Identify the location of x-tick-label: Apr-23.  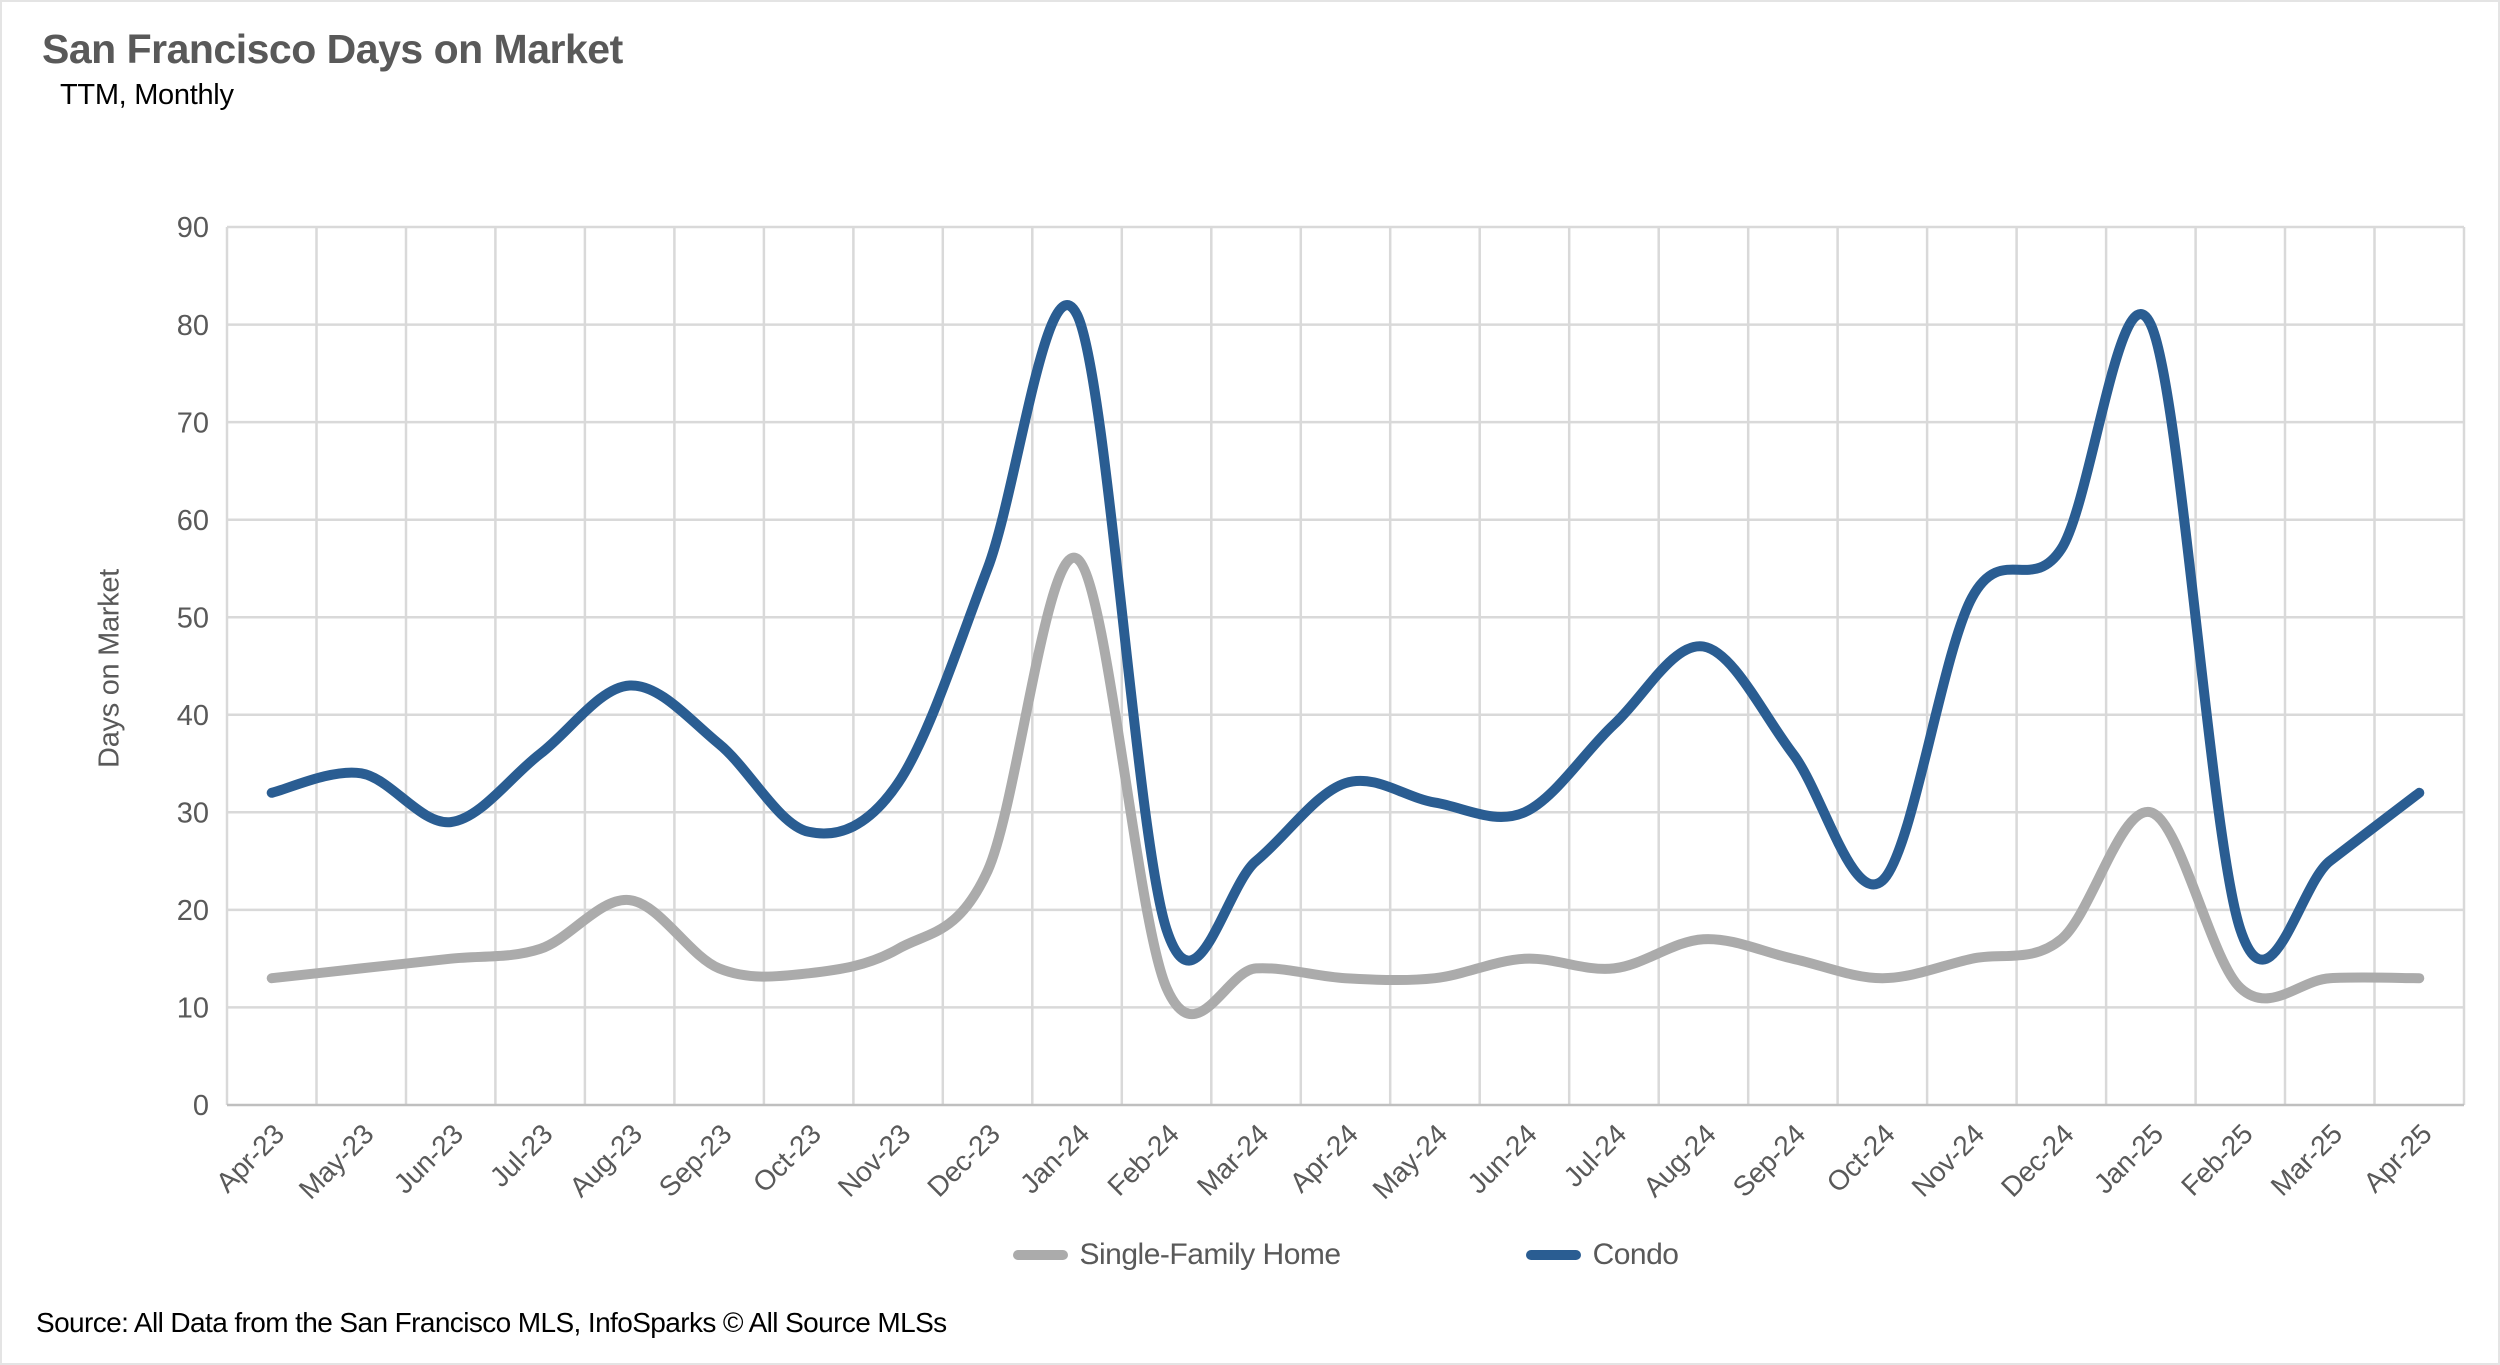
(250, 1158).